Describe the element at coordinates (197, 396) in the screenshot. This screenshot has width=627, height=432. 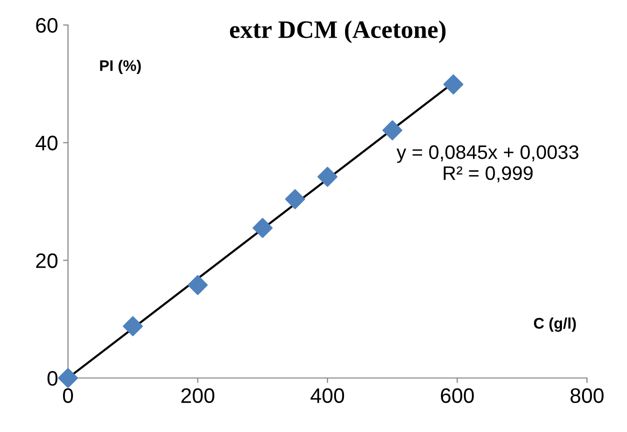
I see `x-tick-label: 200` at that location.